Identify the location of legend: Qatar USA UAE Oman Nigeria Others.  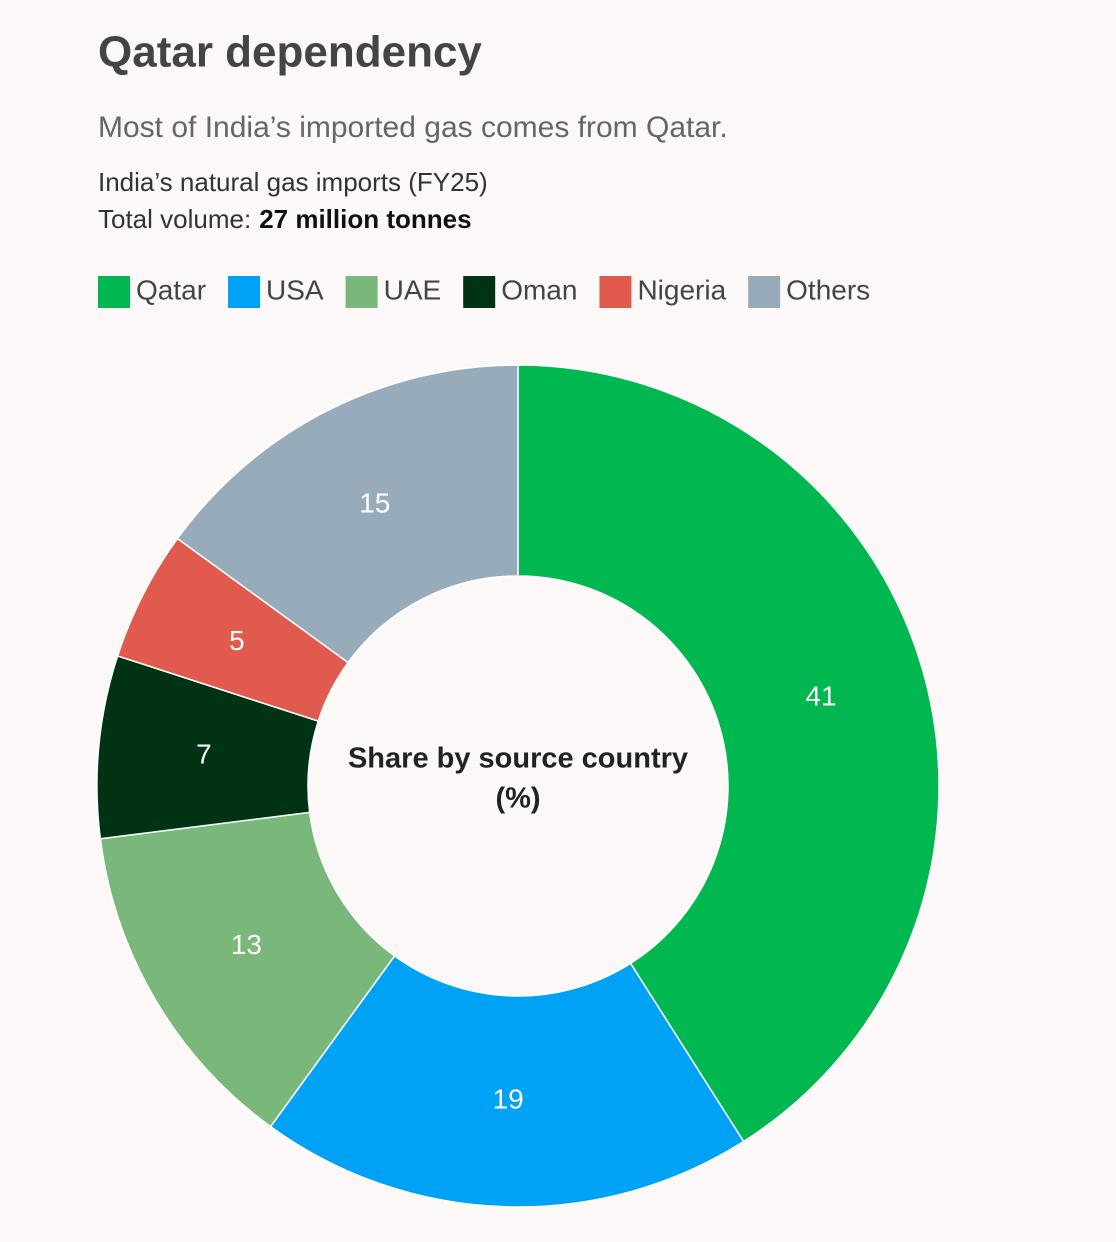
(484, 291).